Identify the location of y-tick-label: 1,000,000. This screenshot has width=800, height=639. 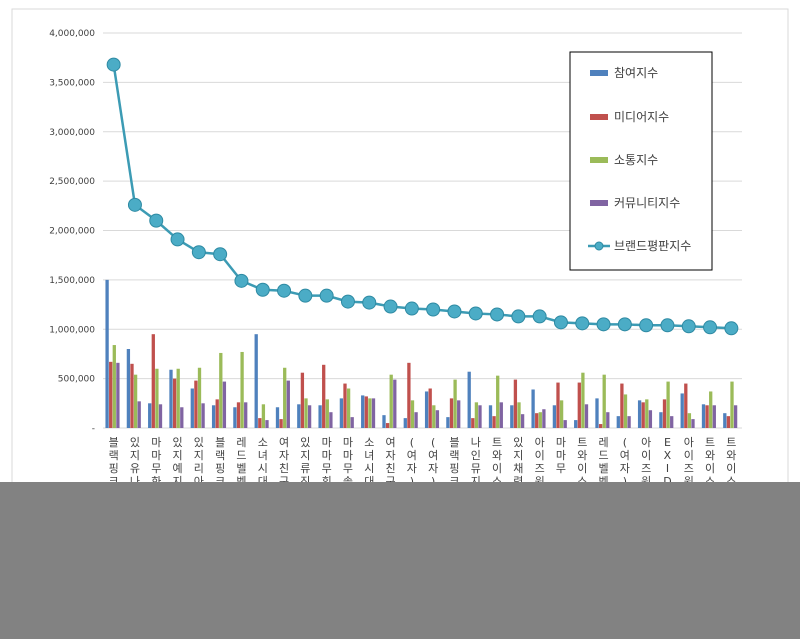
(72, 330).